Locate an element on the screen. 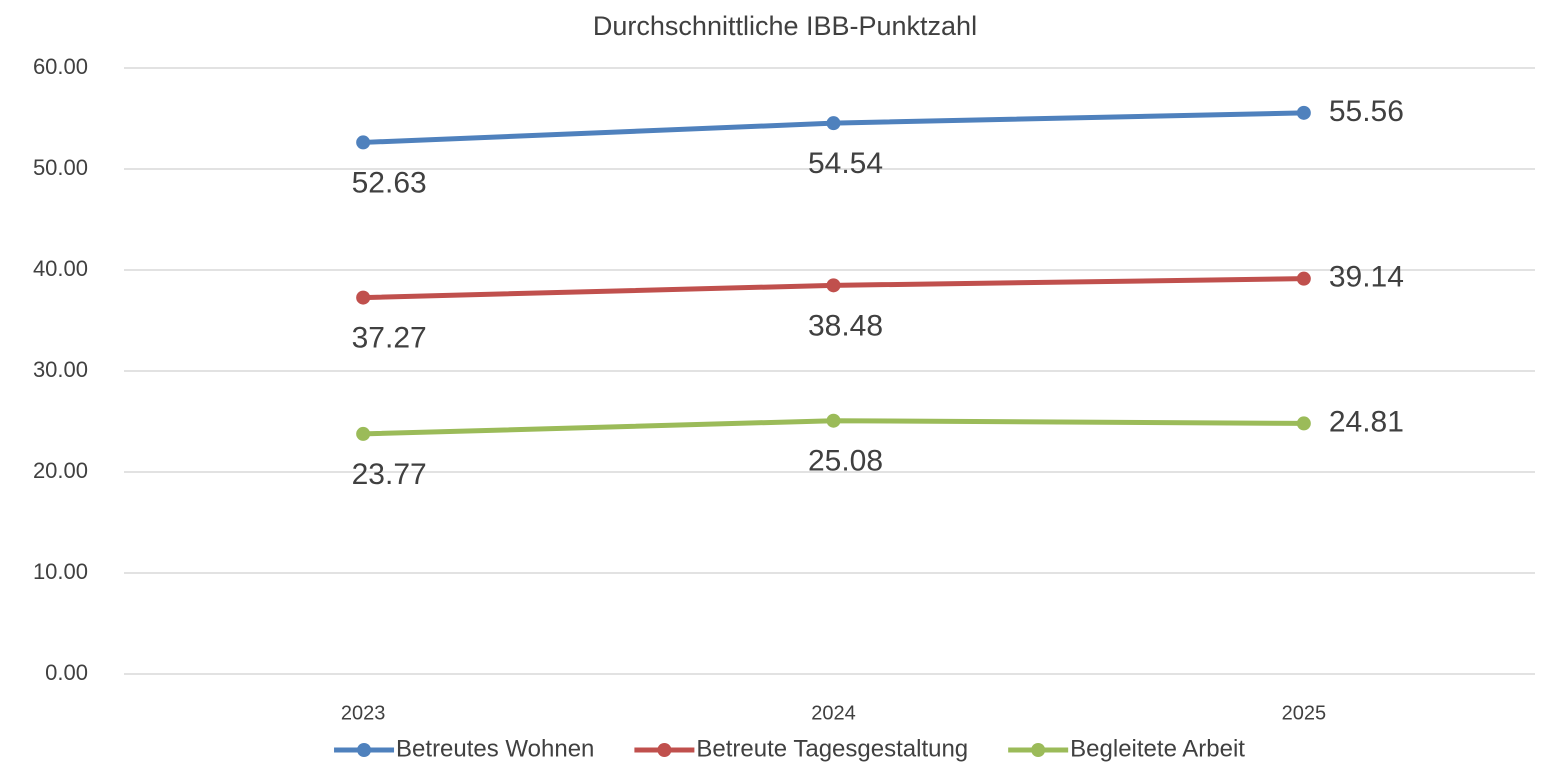  y-tick-label: 0.00 is located at coordinates (66, 672).